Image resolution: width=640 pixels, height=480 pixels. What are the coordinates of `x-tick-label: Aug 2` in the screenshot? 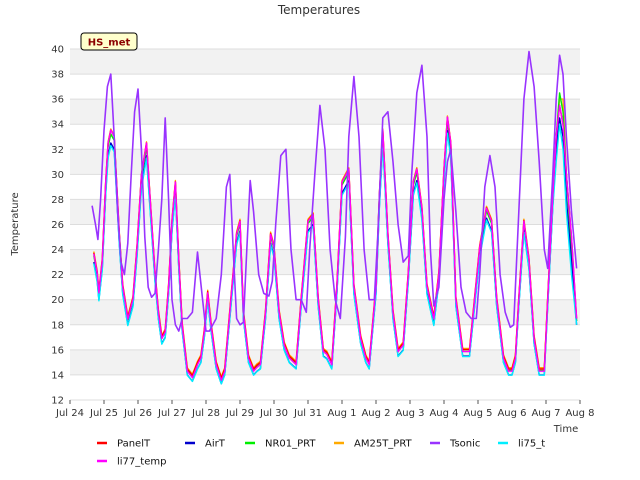 It's located at (375, 413).